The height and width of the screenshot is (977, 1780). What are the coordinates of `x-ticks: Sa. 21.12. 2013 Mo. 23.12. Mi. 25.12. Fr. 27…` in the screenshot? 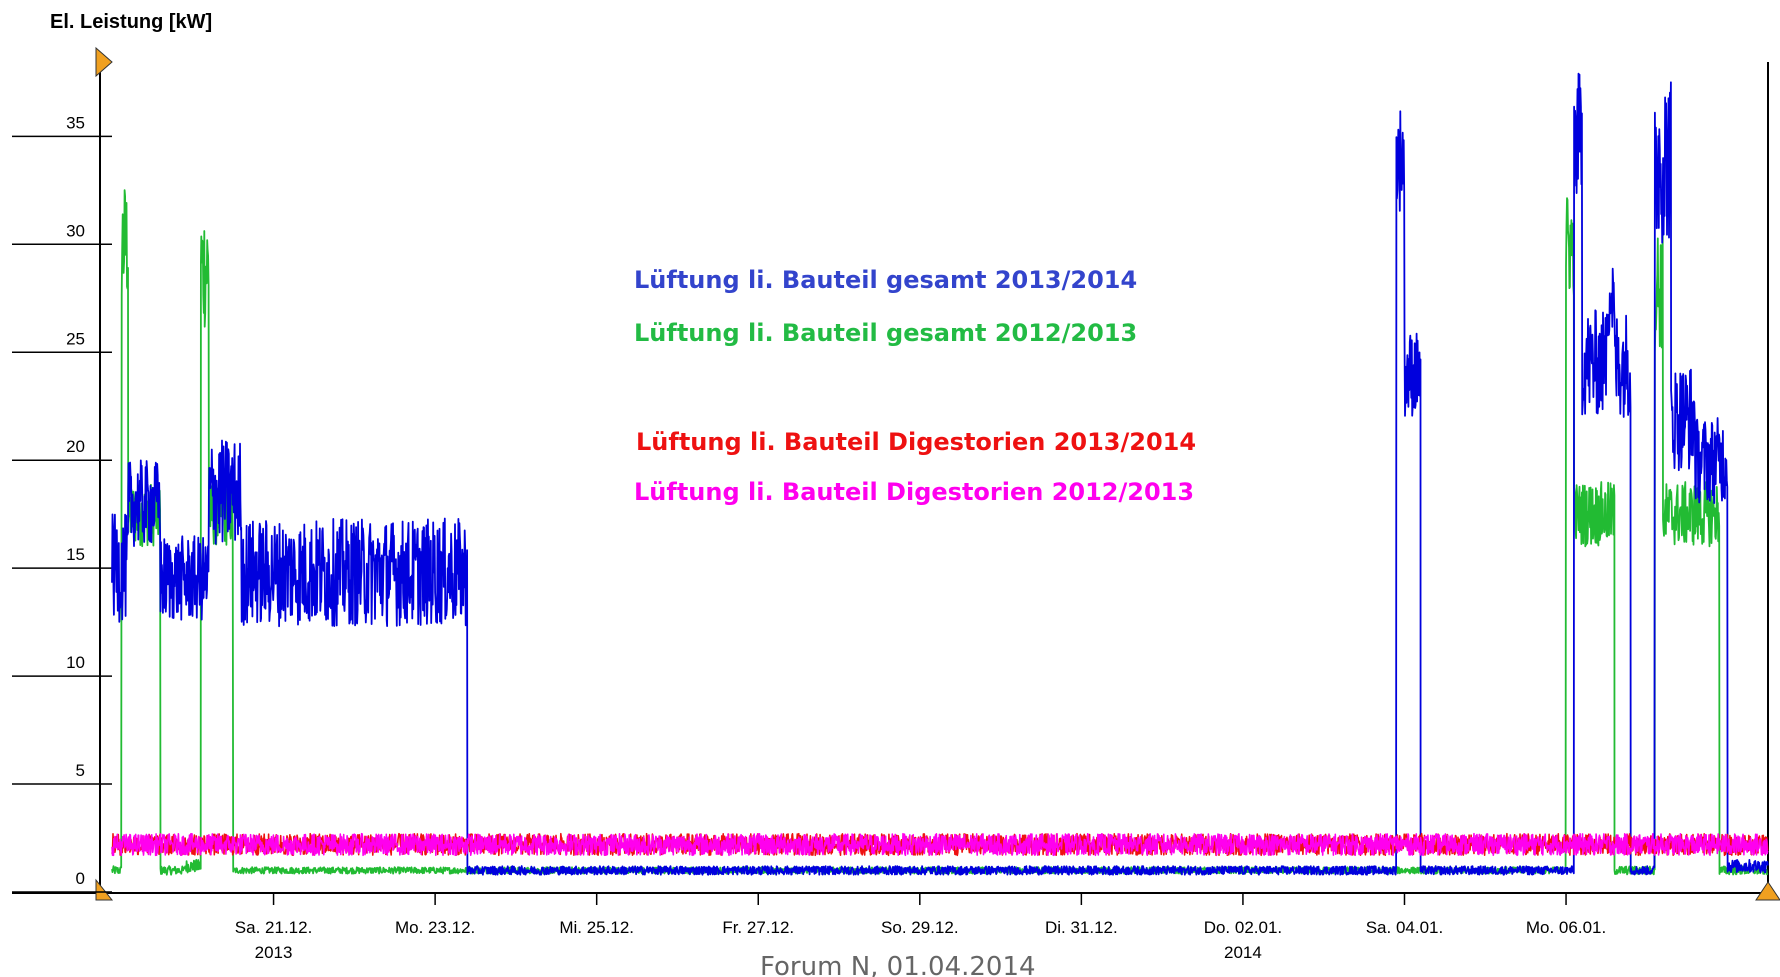 It's located at (920, 927).